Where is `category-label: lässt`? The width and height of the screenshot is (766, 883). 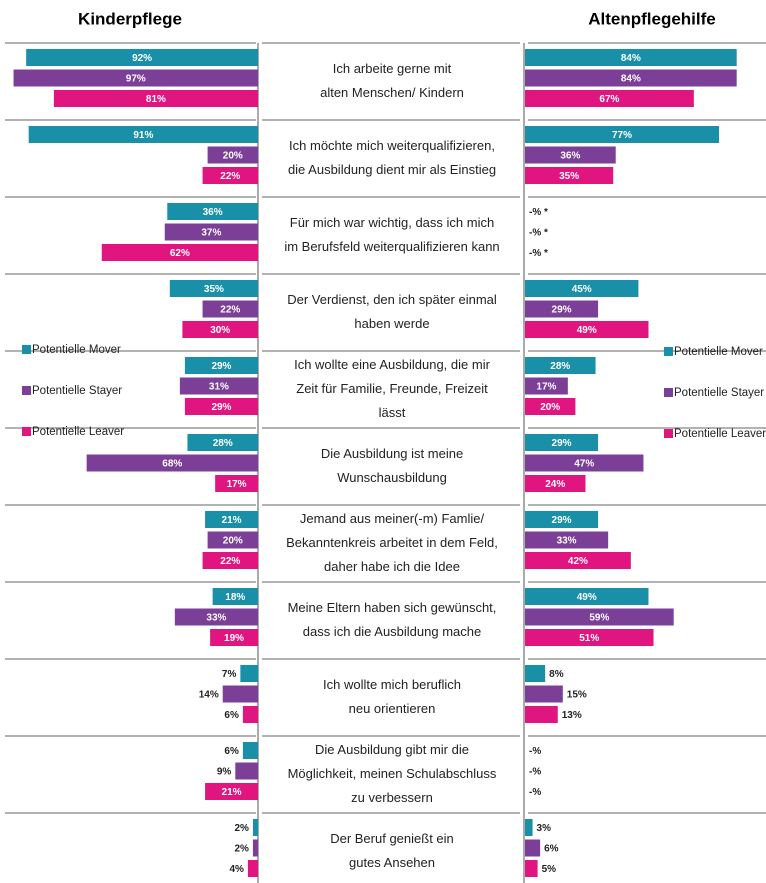
category-label: lässt is located at coordinates (392, 412).